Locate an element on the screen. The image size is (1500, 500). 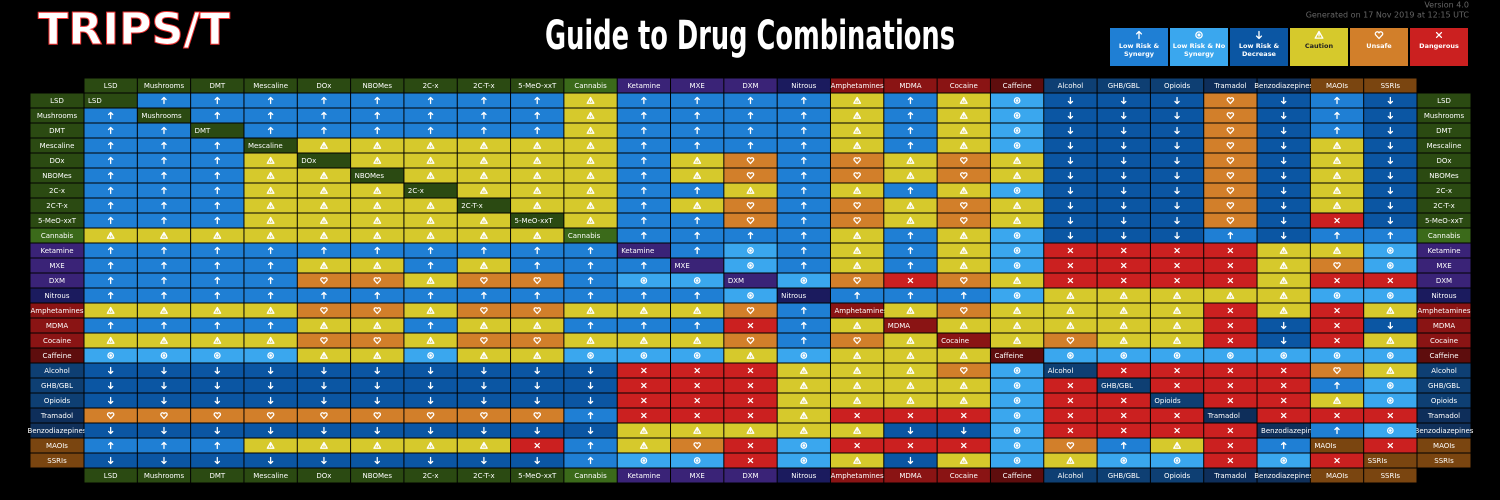
row-header-bg is located at coordinates (57, 370).